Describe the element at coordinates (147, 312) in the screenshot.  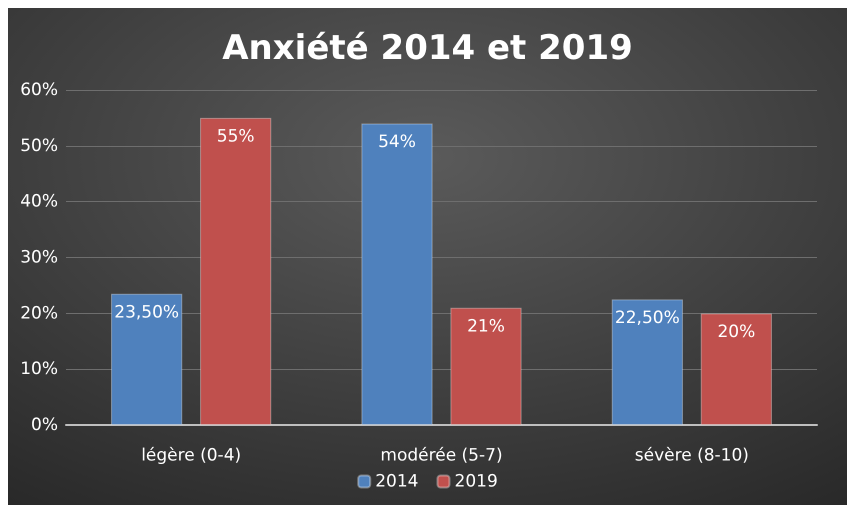
I see `data-label: 23,50%` at that location.